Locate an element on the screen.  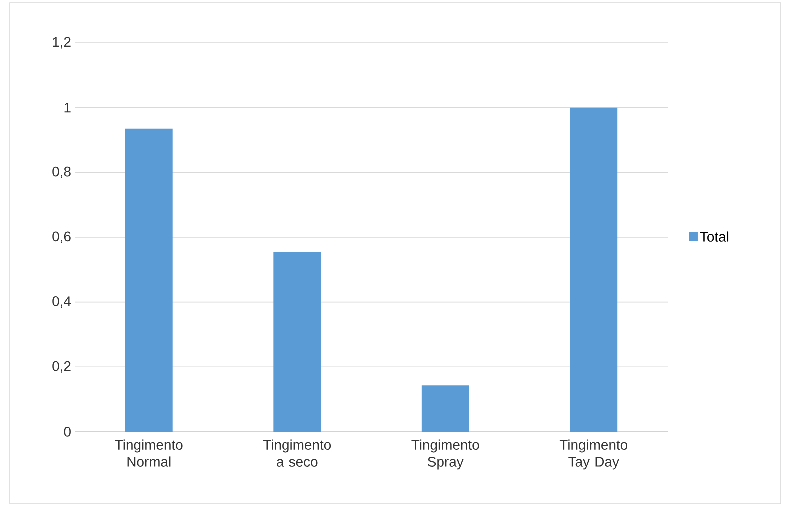
legend-label: Total is located at coordinates (714, 237).